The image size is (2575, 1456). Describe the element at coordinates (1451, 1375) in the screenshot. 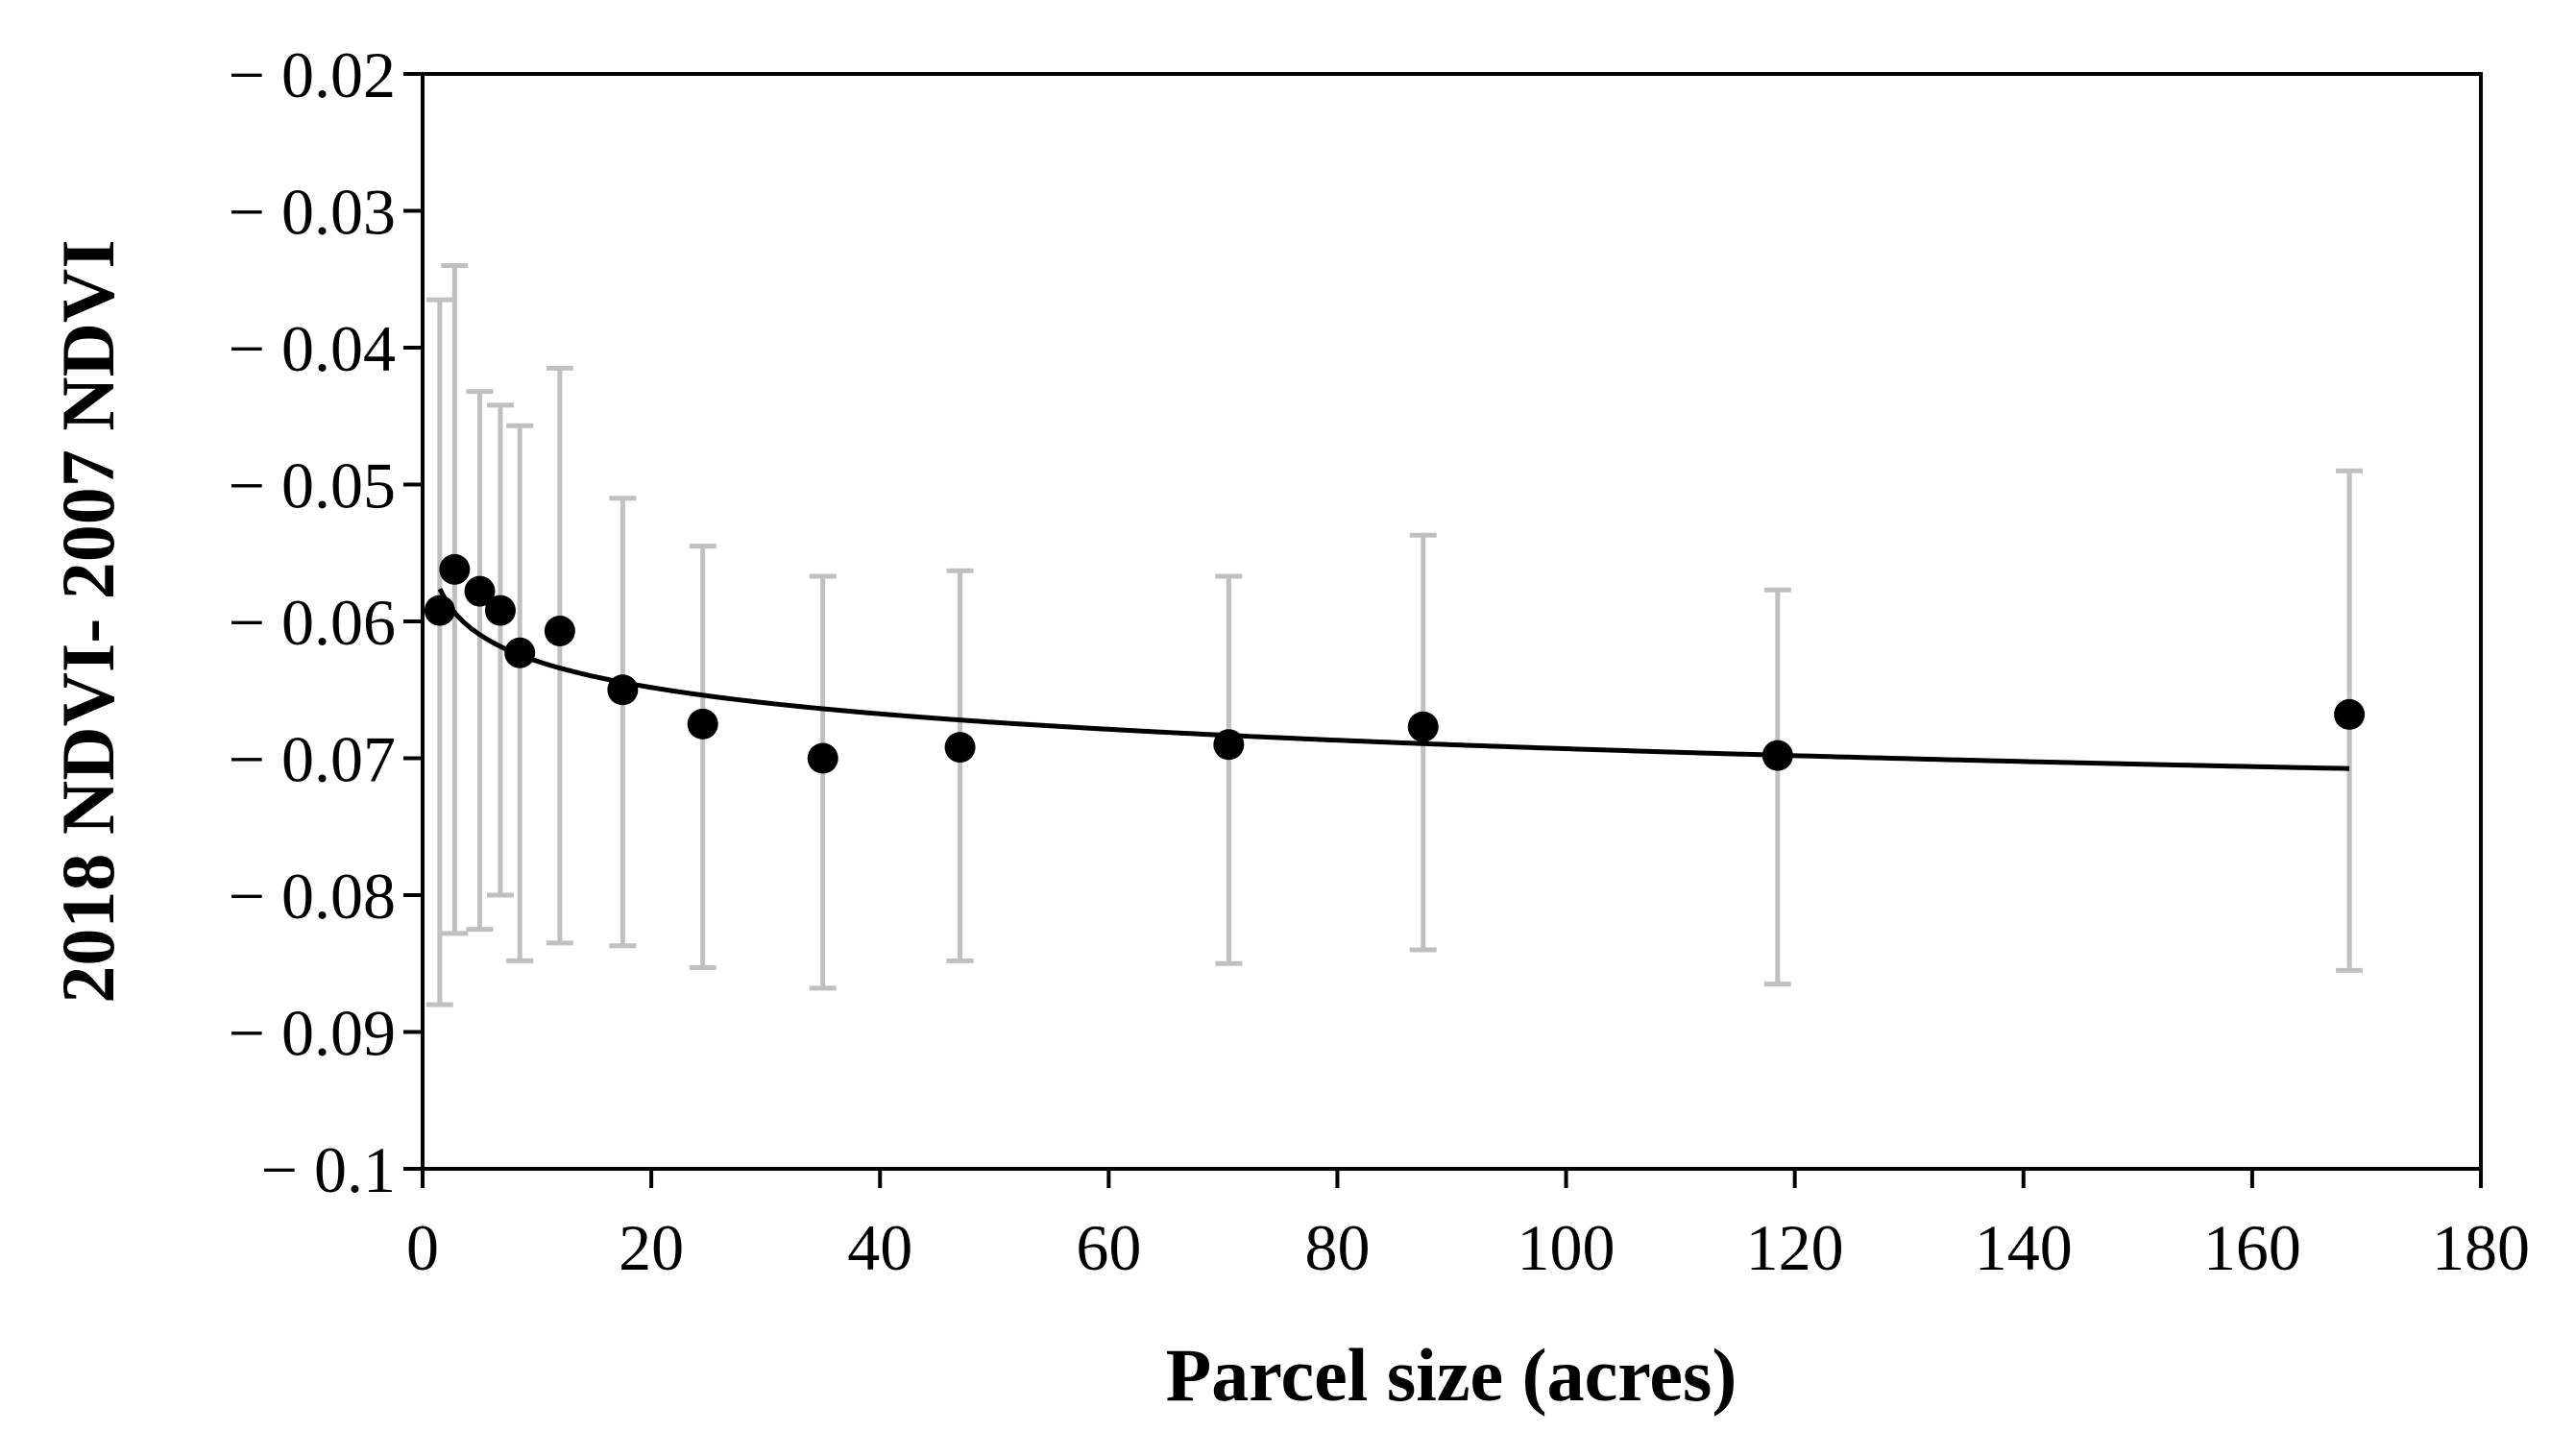

I see `x-axis-title: Parcel size (acres)` at that location.